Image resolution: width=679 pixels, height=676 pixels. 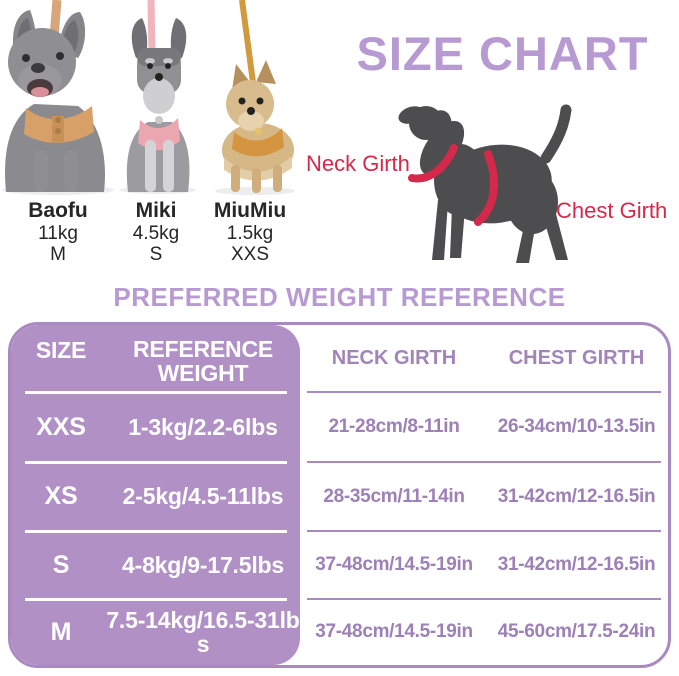 What do you see at coordinates (156, 254) in the screenshot?
I see `dog-size: S` at bounding box center [156, 254].